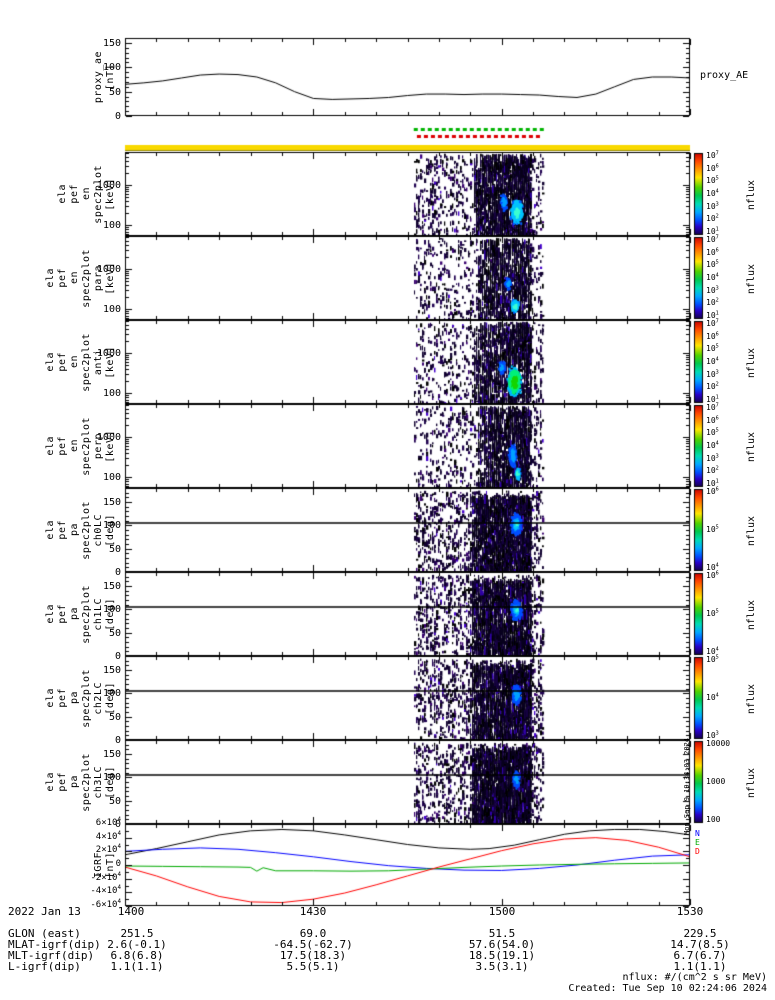 The width and height of the screenshot is (775, 1000). I want to click on spectro-panel-6-ylabel: ela pef pa spec2plot ch2LC [deg], so click(81, 698).